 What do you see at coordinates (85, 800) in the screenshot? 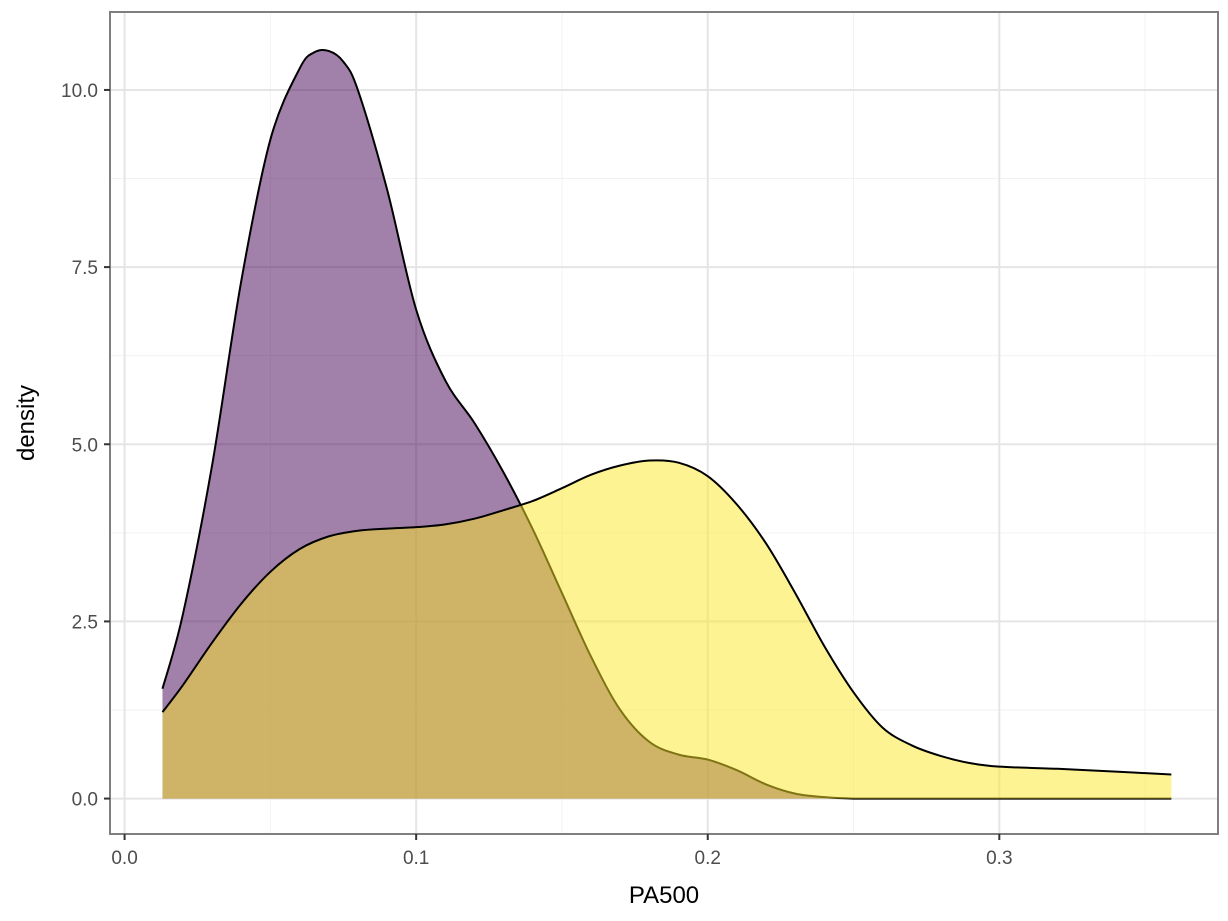
I see `y-tick-label: 0.0` at bounding box center [85, 800].